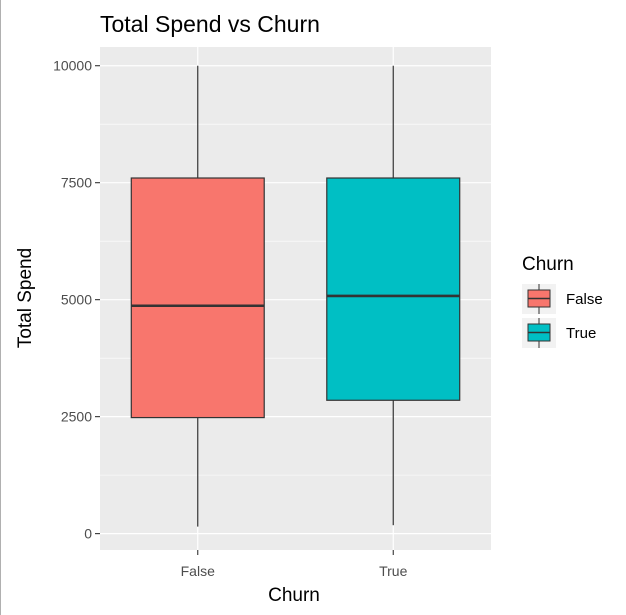 This screenshot has width=626, height=615. I want to click on legend-title: Churn, so click(548, 264).